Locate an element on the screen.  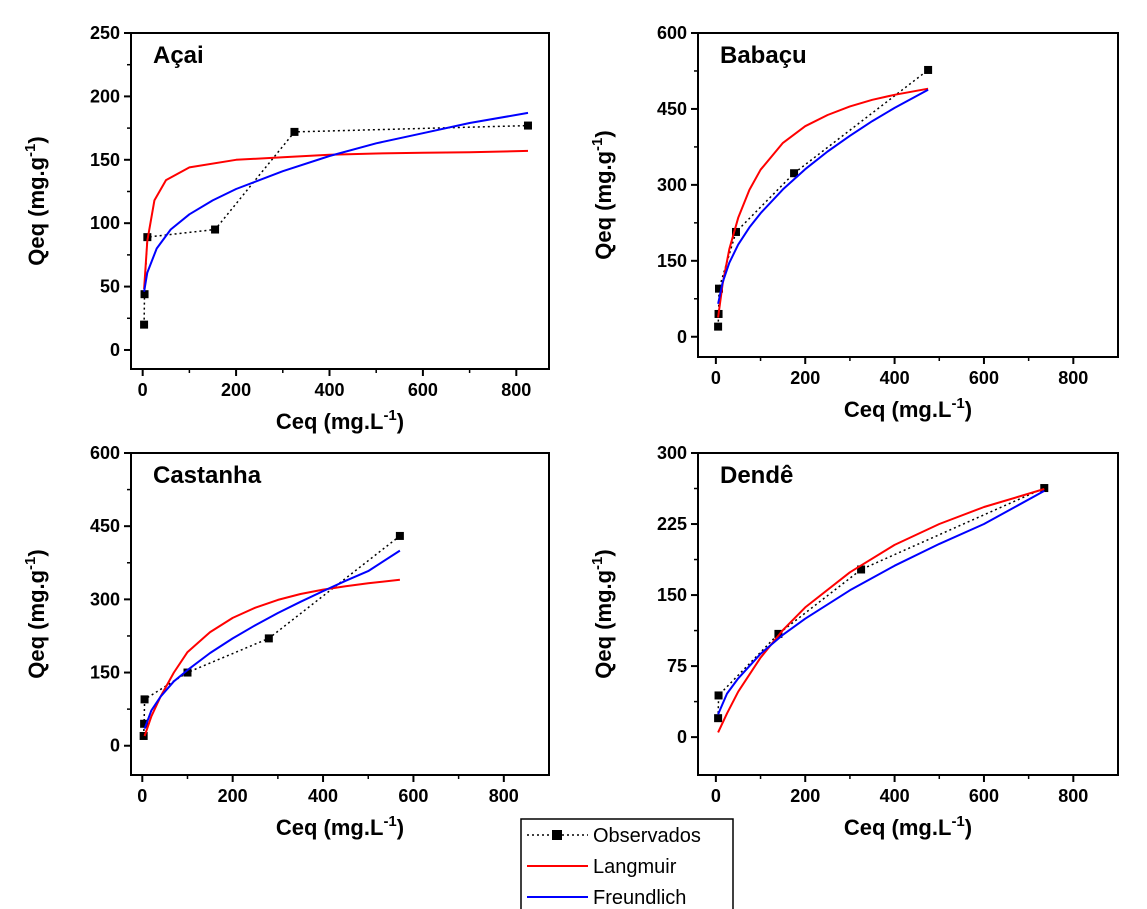
y-tick-label: 75 is located at coordinates (677, 666).